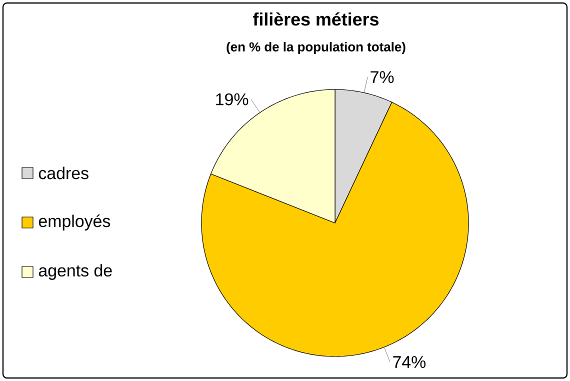  Describe the element at coordinates (63, 173) in the screenshot. I see `legend-label: cadres` at that location.